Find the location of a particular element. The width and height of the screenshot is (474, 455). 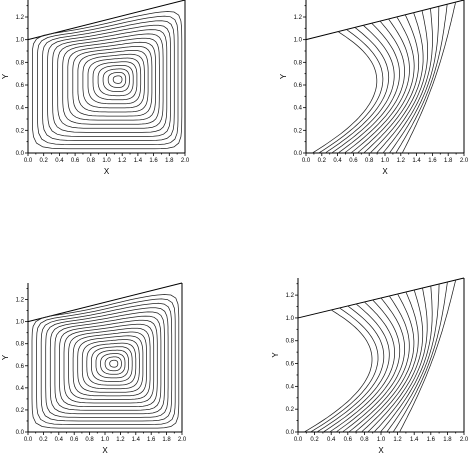

chart-4-y-tick-label: 0.8 is located at coordinates (290, 342).